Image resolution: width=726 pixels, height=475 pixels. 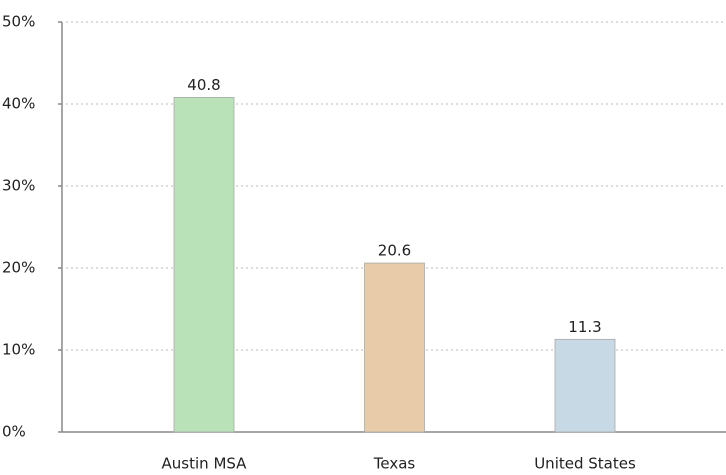 I want to click on value-label: 11.3, so click(x=584, y=327).